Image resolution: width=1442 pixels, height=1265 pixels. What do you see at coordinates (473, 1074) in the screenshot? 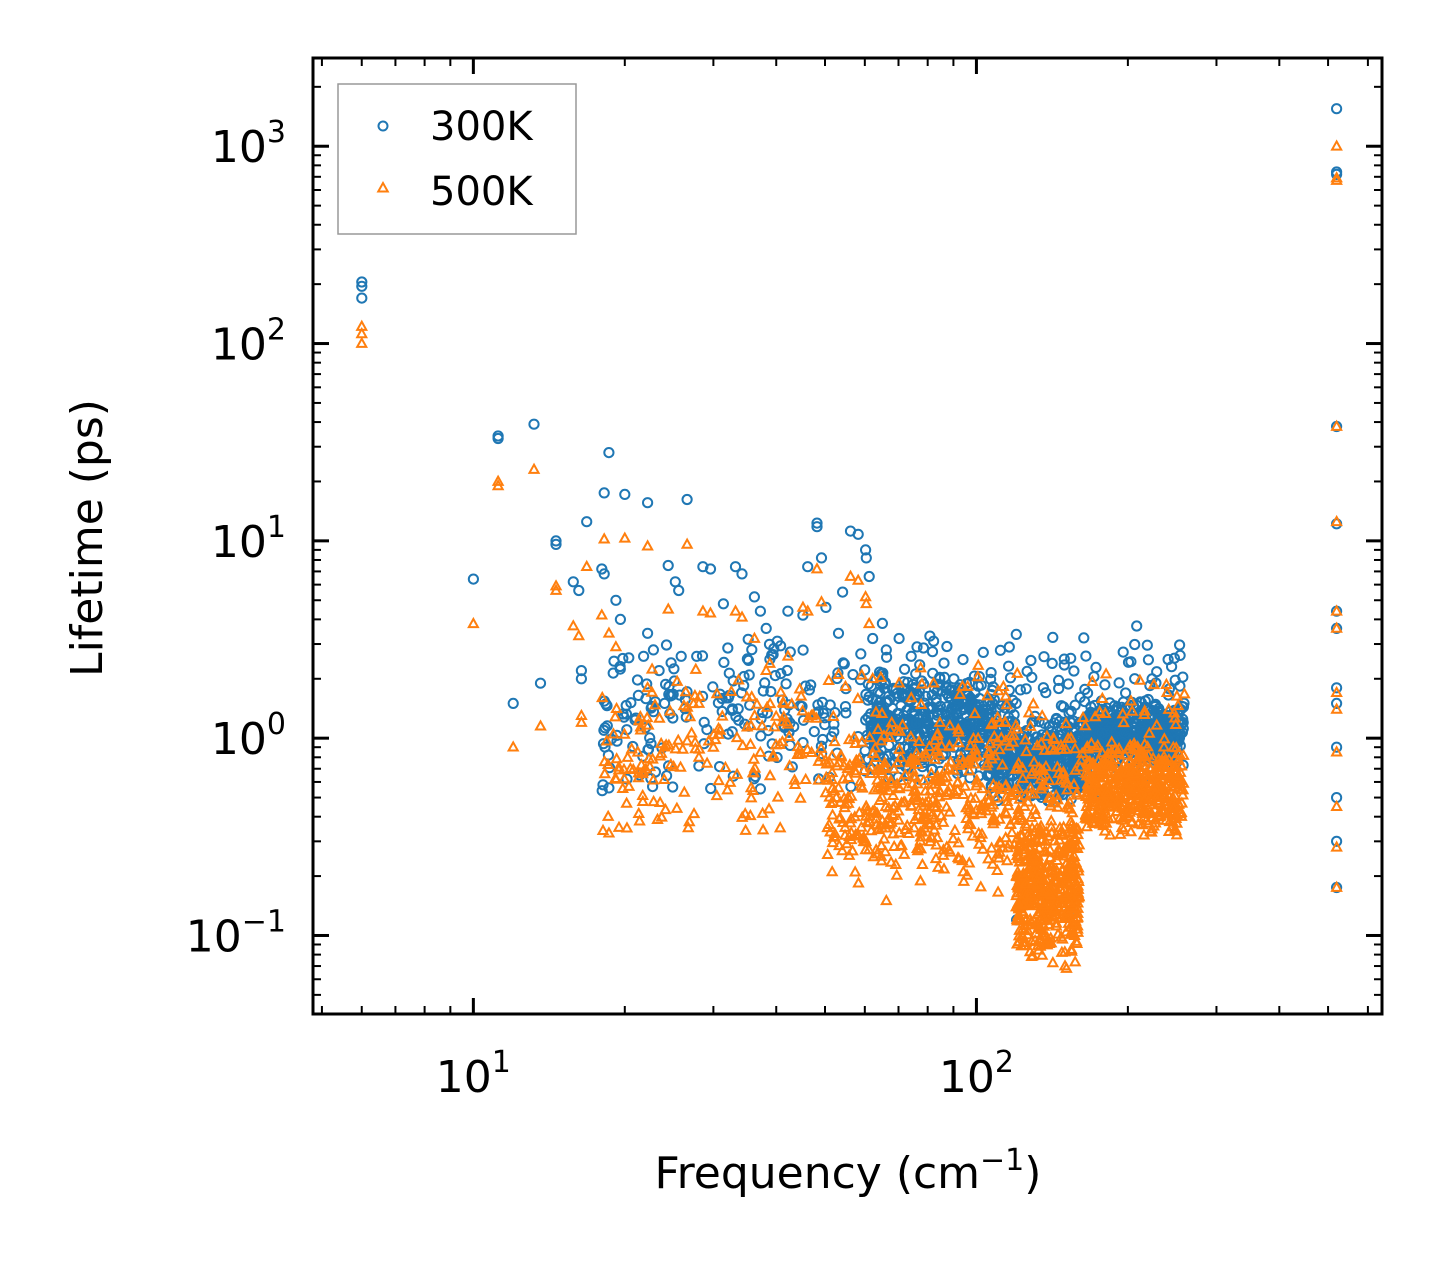
I see `x-tick-label: 101` at bounding box center [473, 1074].